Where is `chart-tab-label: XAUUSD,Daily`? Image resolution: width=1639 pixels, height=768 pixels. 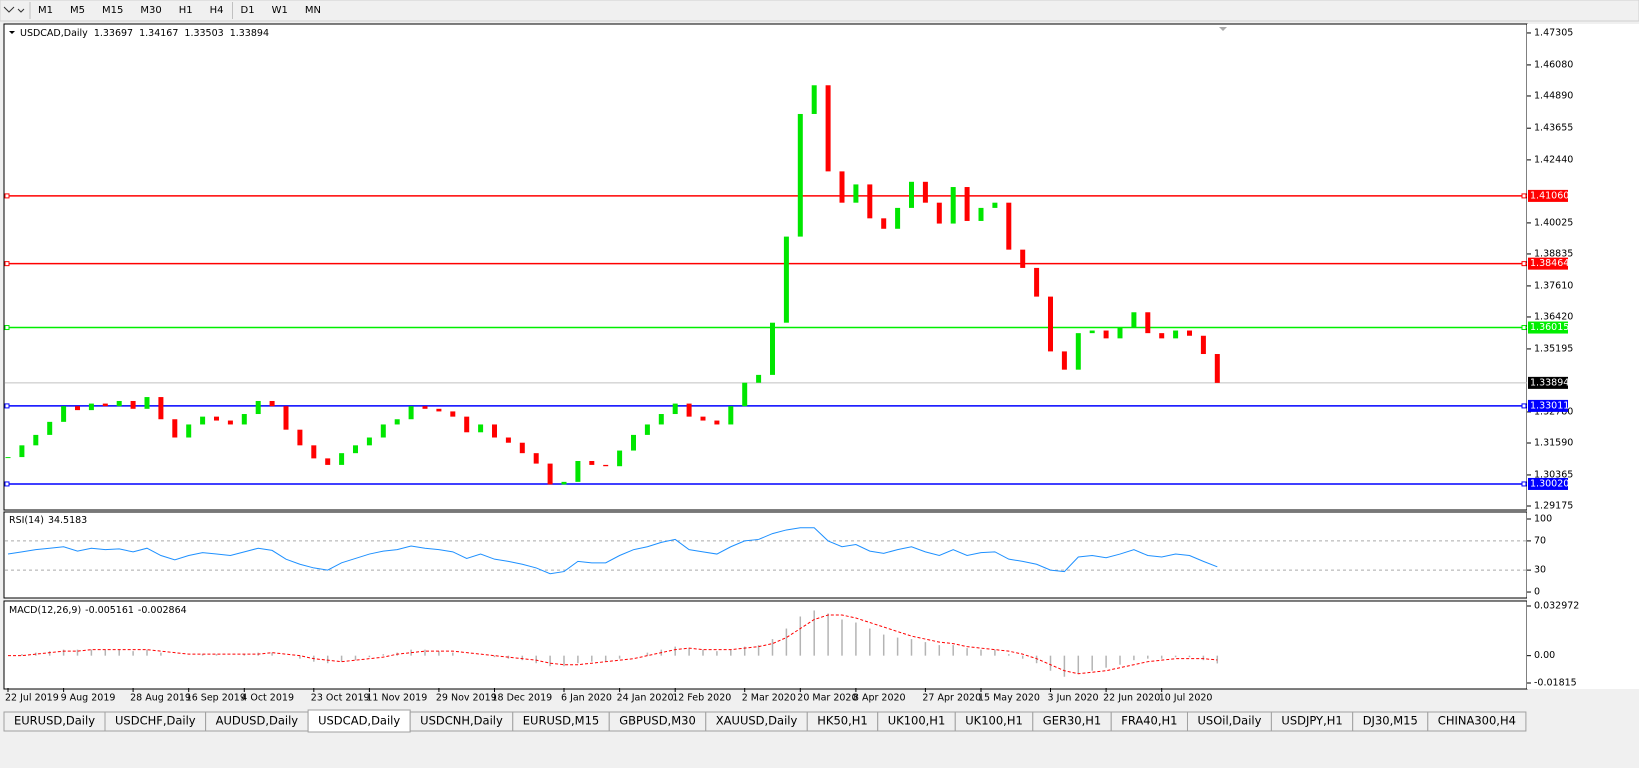 chart-tab-label: XAUUSD,Daily is located at coordinates (757, 721).